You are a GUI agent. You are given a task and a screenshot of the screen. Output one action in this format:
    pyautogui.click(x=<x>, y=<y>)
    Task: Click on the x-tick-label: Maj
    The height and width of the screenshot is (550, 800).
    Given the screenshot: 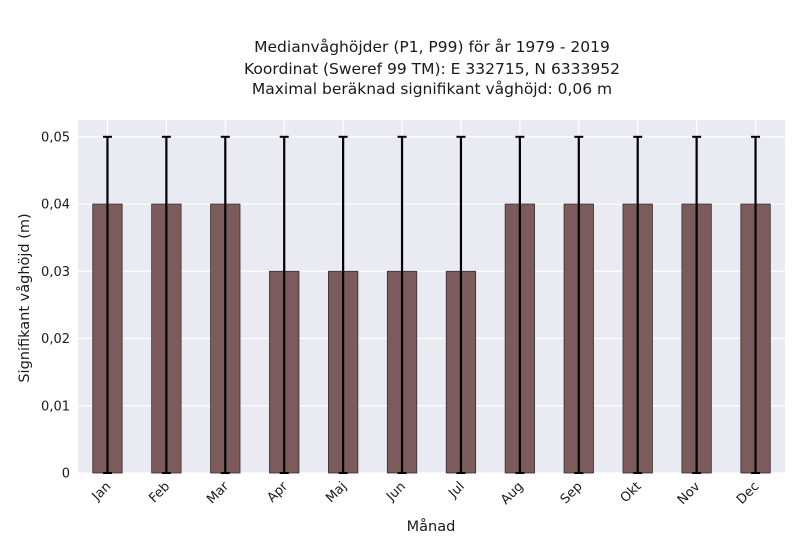 What is the action you would take?
    pyautogui.click(x=336, y=492)
    